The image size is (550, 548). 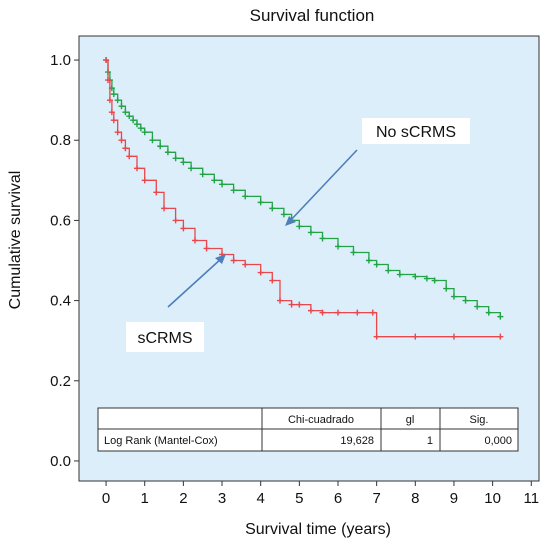 I want to click on x-tick-label-7: 7, so click(x=376, y=498).